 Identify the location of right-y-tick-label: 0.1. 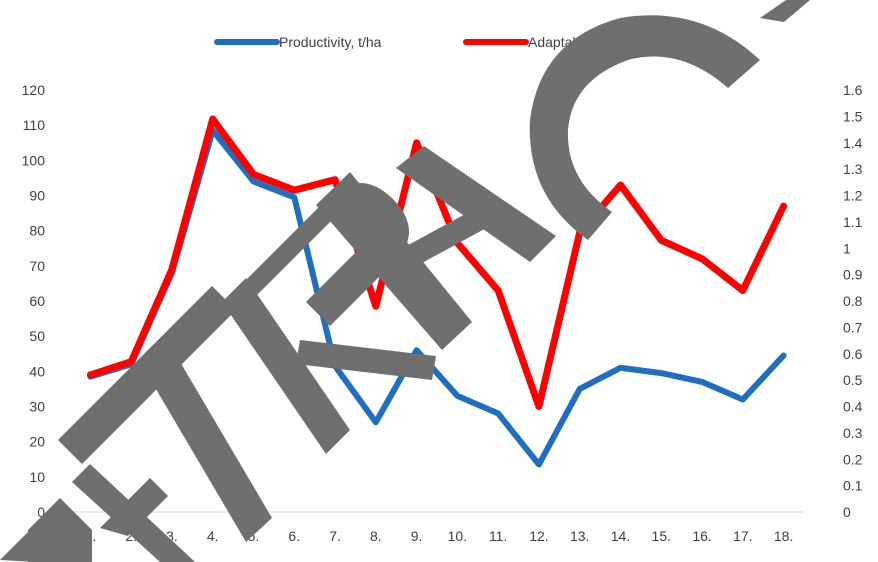
(853, 486).